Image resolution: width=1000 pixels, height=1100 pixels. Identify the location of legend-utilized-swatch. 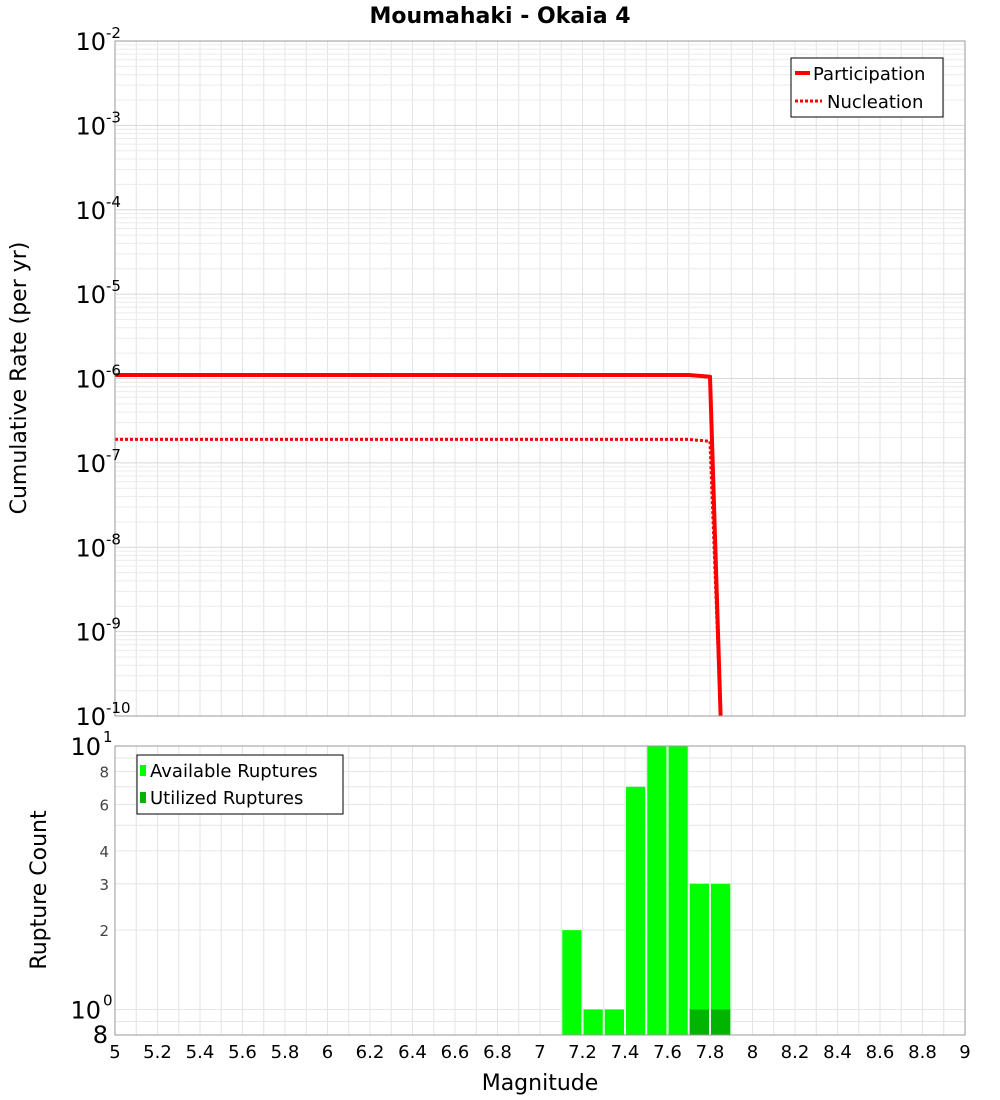
(143, 797).